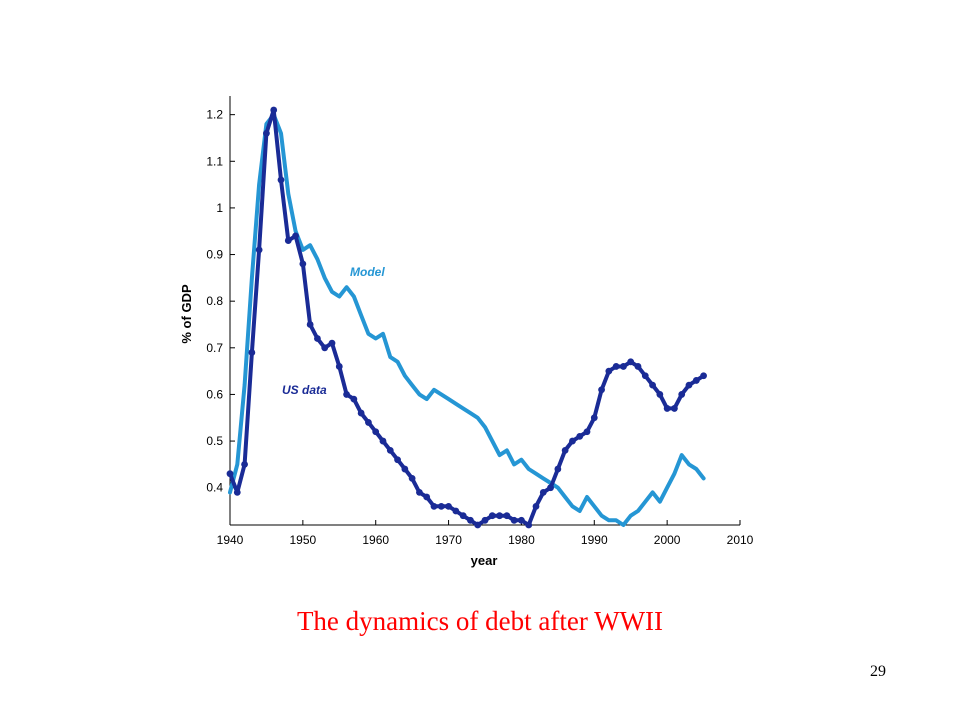 The width and height of the screenshot is (960, 720). Describe the element at coordinates (375, 540) in the screenshot. I see `x-tick-label: 1960` at that location.